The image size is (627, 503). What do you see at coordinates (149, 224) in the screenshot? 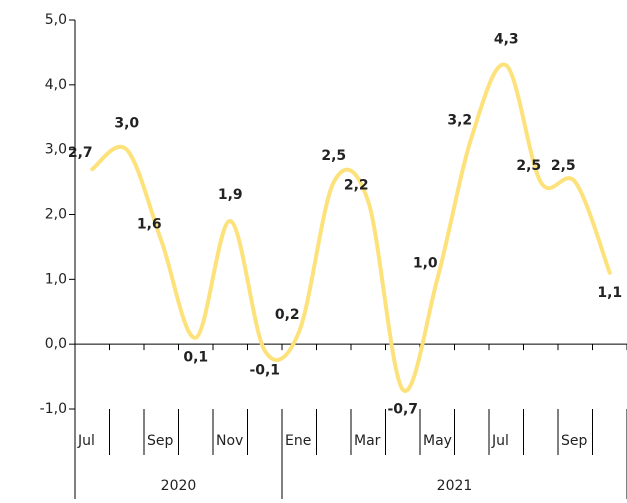
I see `data-label: 1,6` at bounding box center [149, 224].